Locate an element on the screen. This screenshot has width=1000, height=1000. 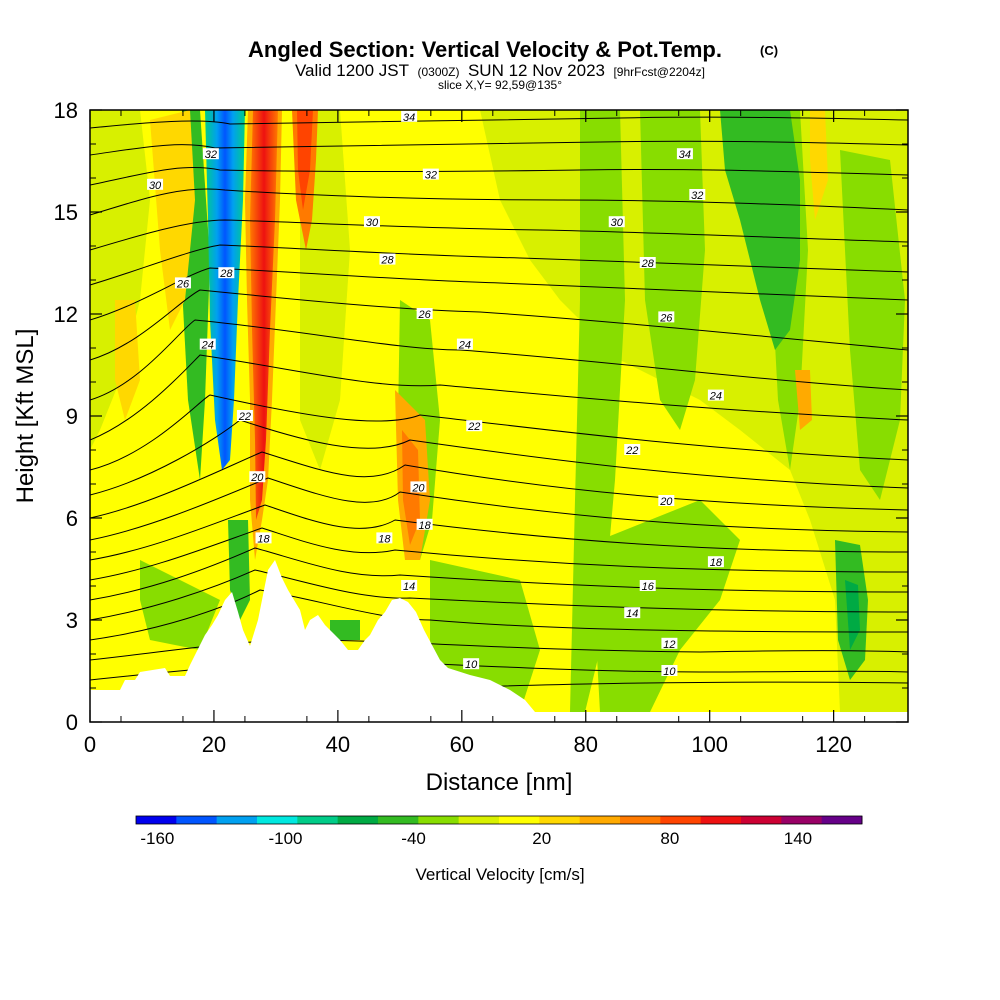
x-tick-label: 60 is located at coordinates (462, 744).